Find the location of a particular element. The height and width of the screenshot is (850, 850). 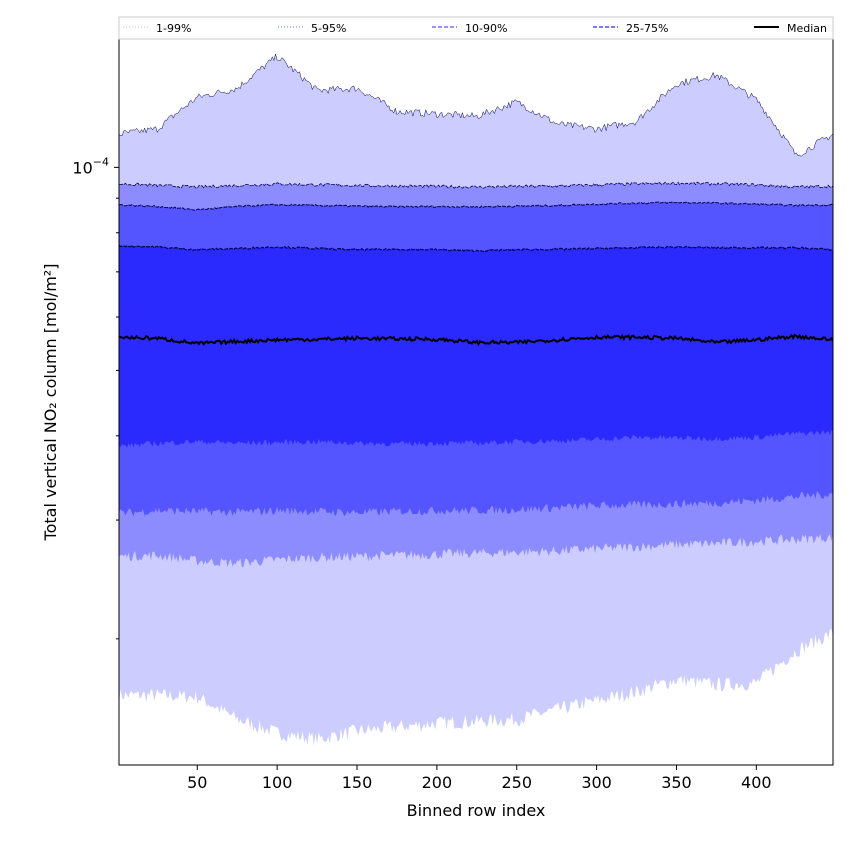

legend-label: Median is located at coordinates (807, 28).